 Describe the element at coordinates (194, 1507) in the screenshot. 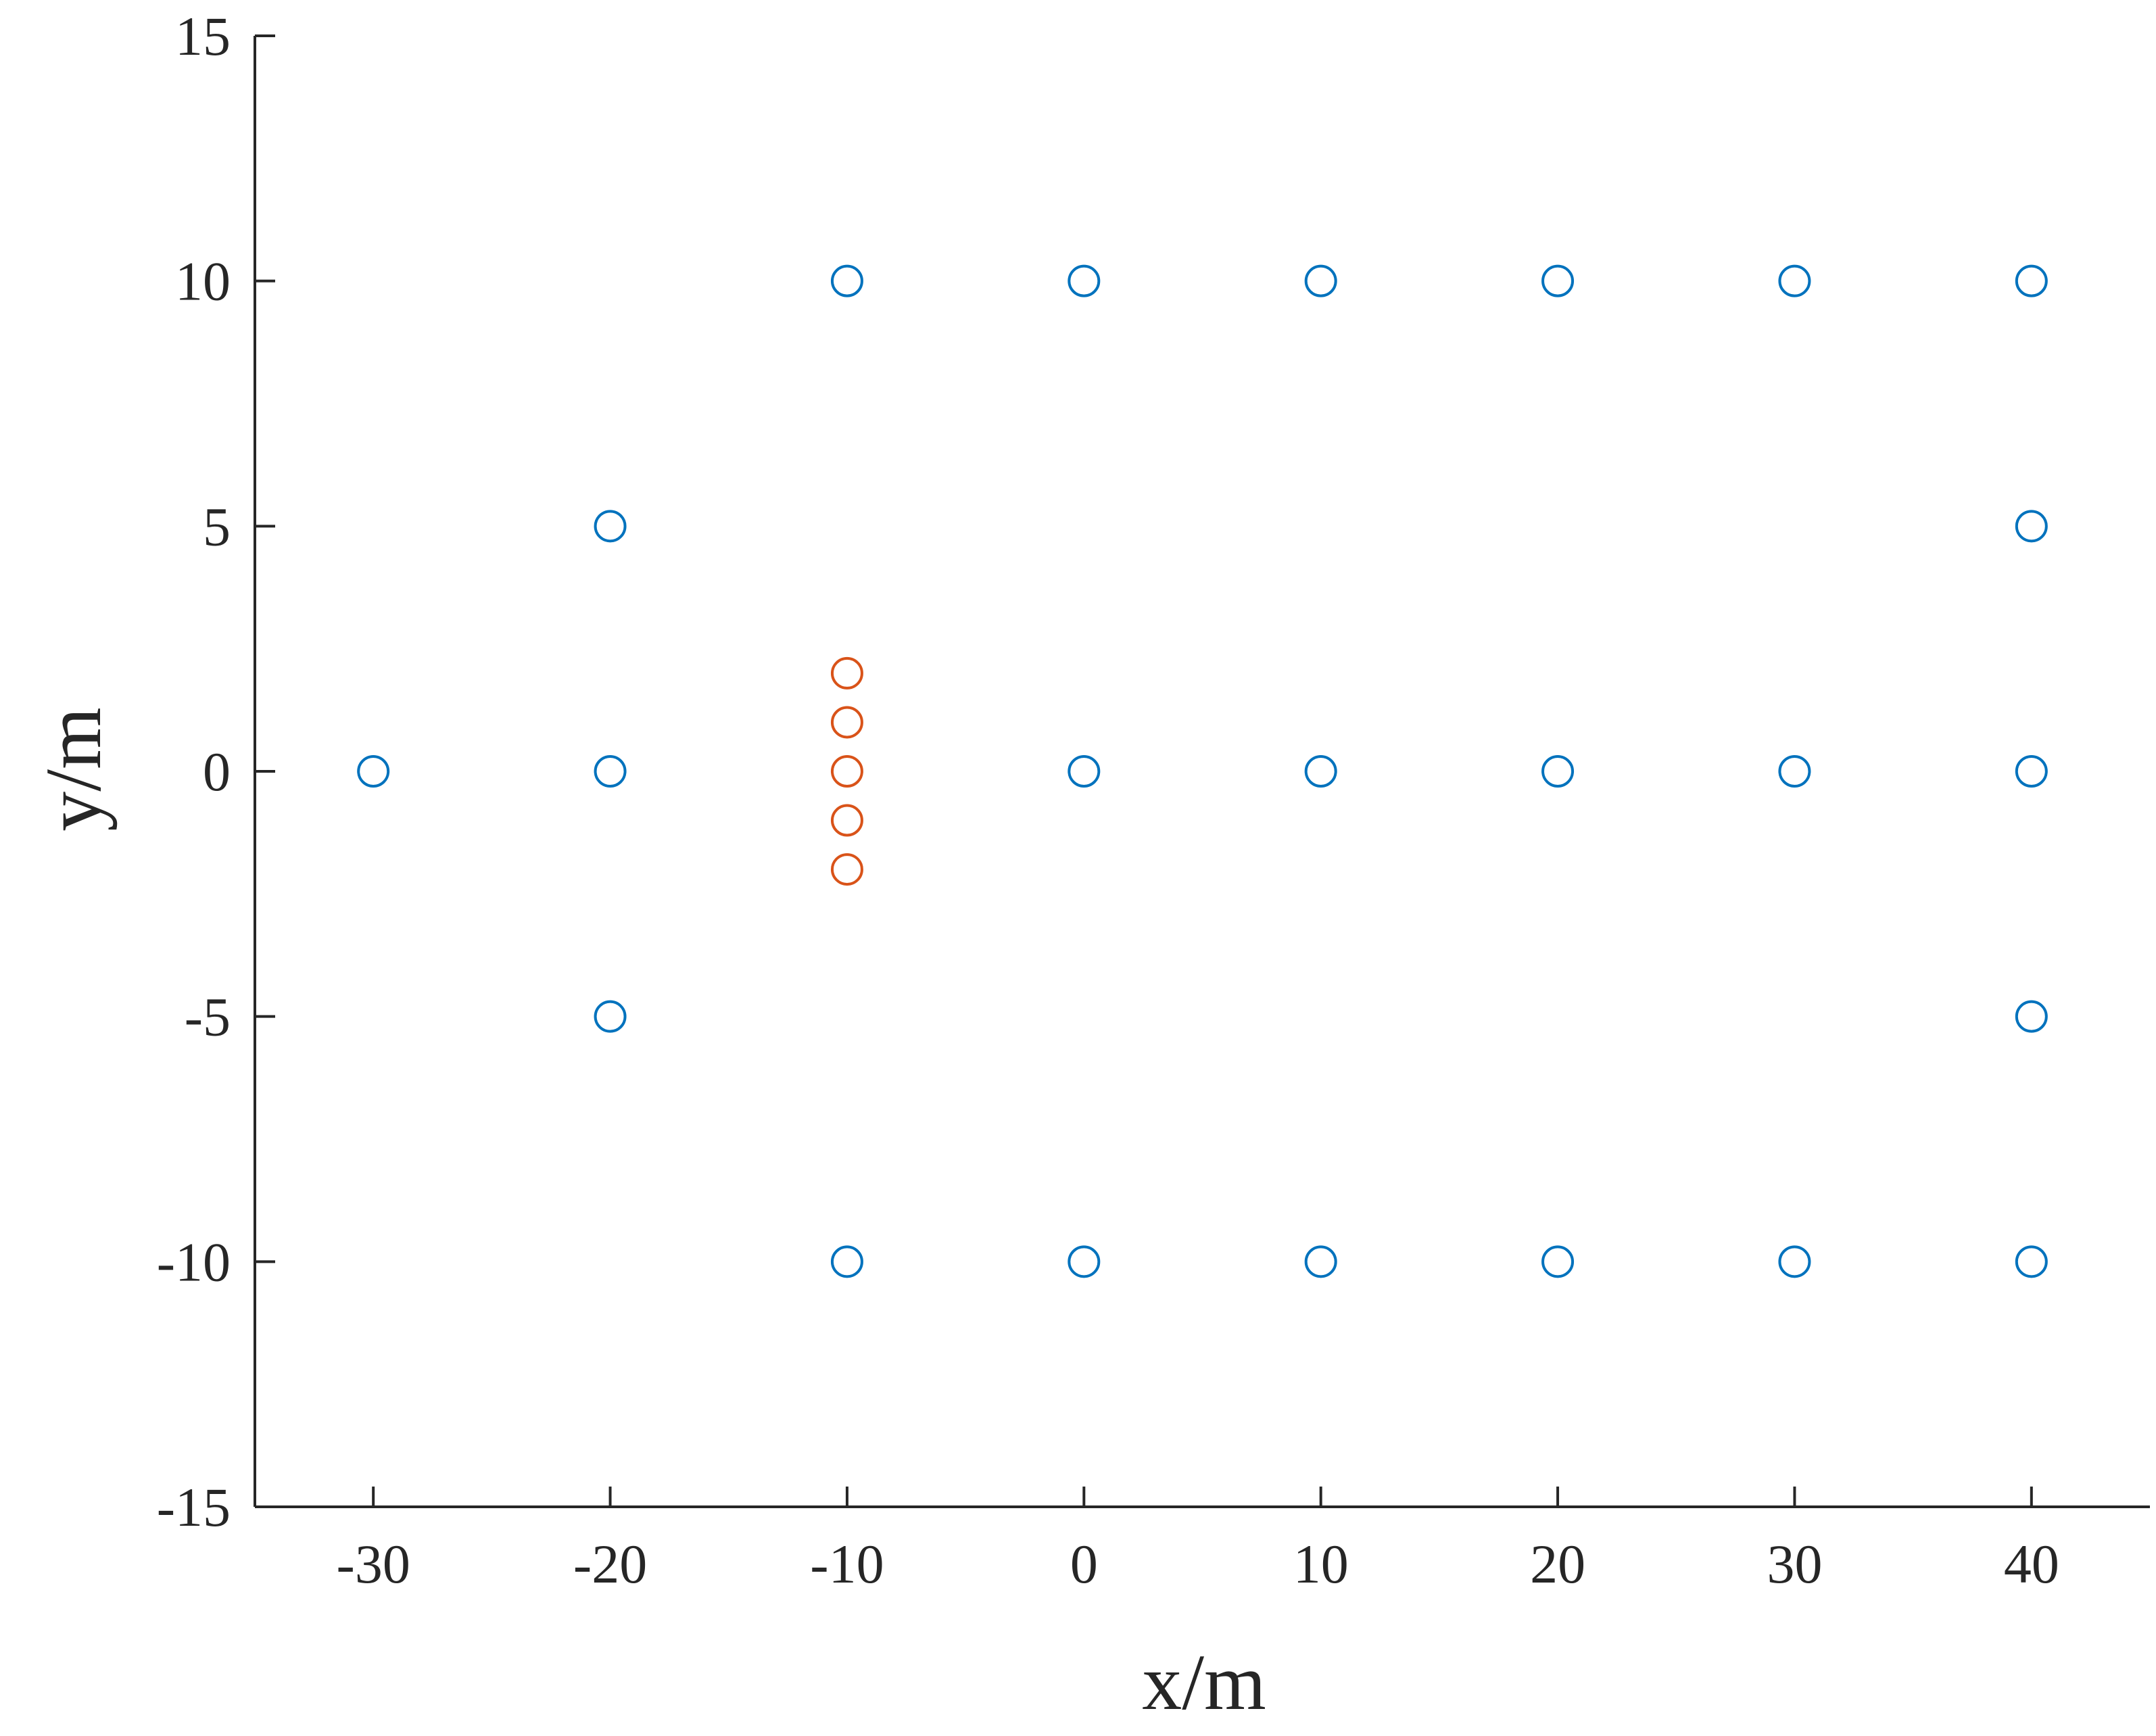

I see `y-tick-label: -15` at that location.